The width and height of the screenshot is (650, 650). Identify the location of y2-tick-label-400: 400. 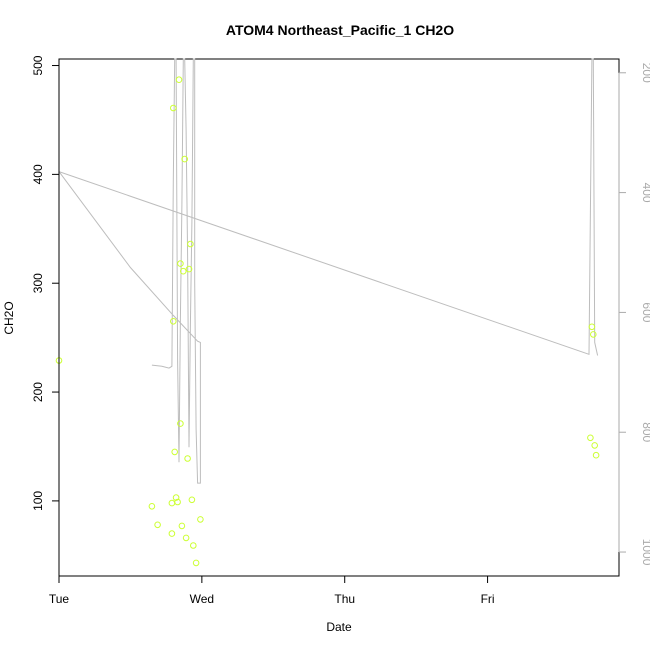
(645, 193).